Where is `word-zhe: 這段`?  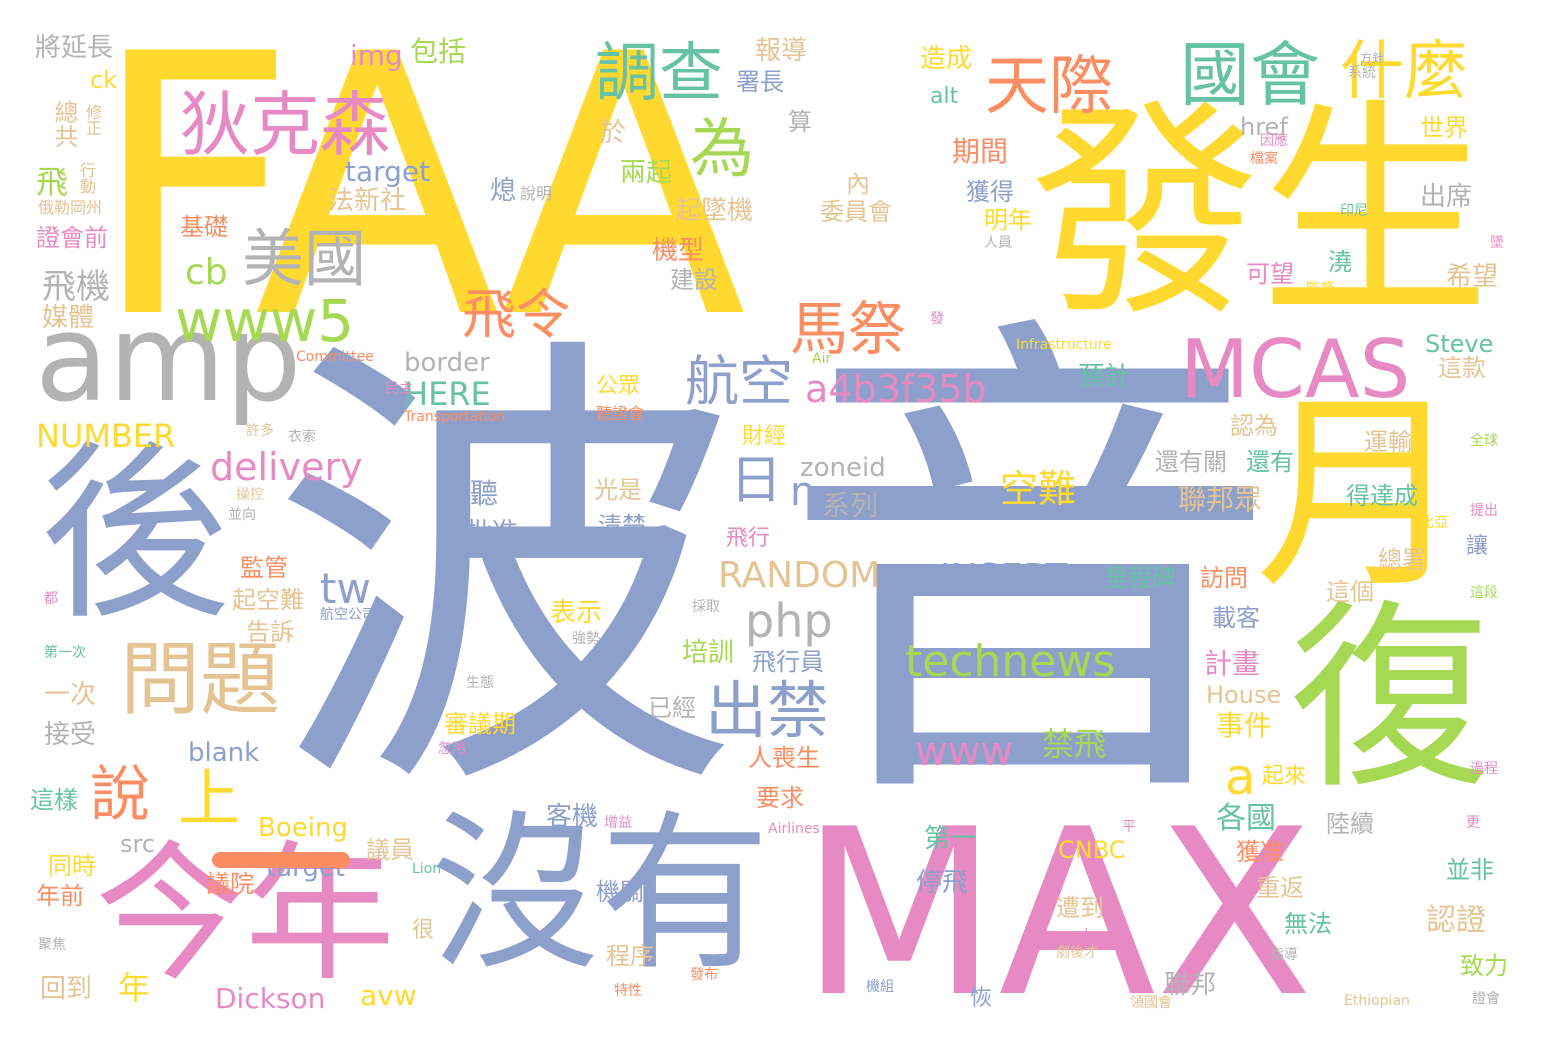 word-zhe: 這段 is located at coordinates (1484, 593).